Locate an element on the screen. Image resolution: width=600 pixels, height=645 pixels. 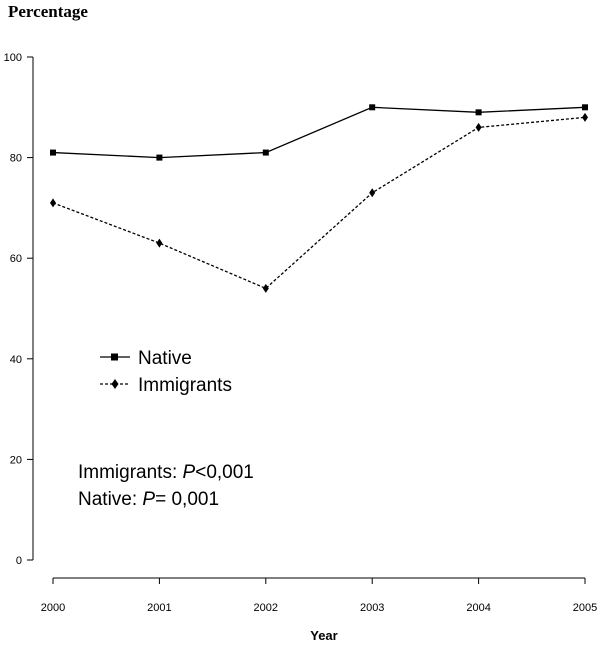
annotation-immigrants-label: Immigrants: is located at coordinates (130, 472).